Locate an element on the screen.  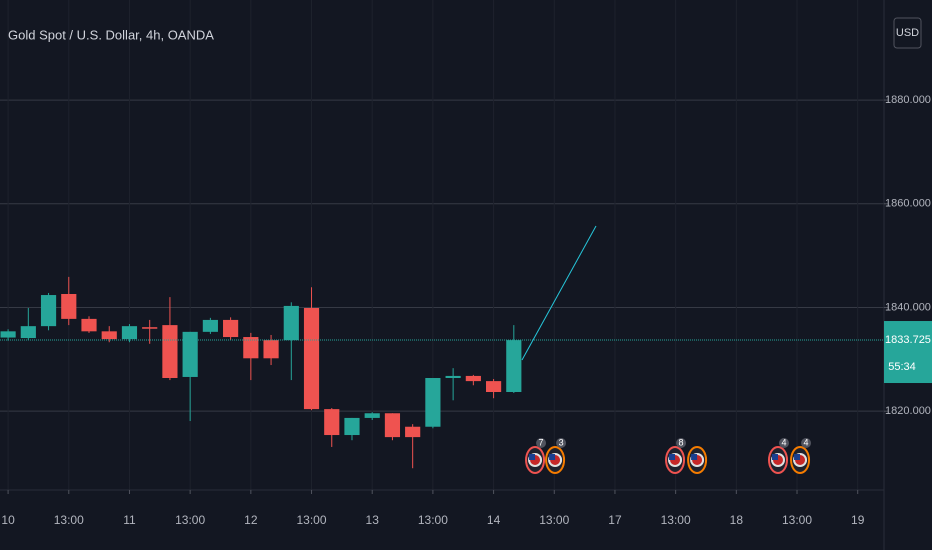
last-price-label: 1833.725 is located at coordinates (908, 340).